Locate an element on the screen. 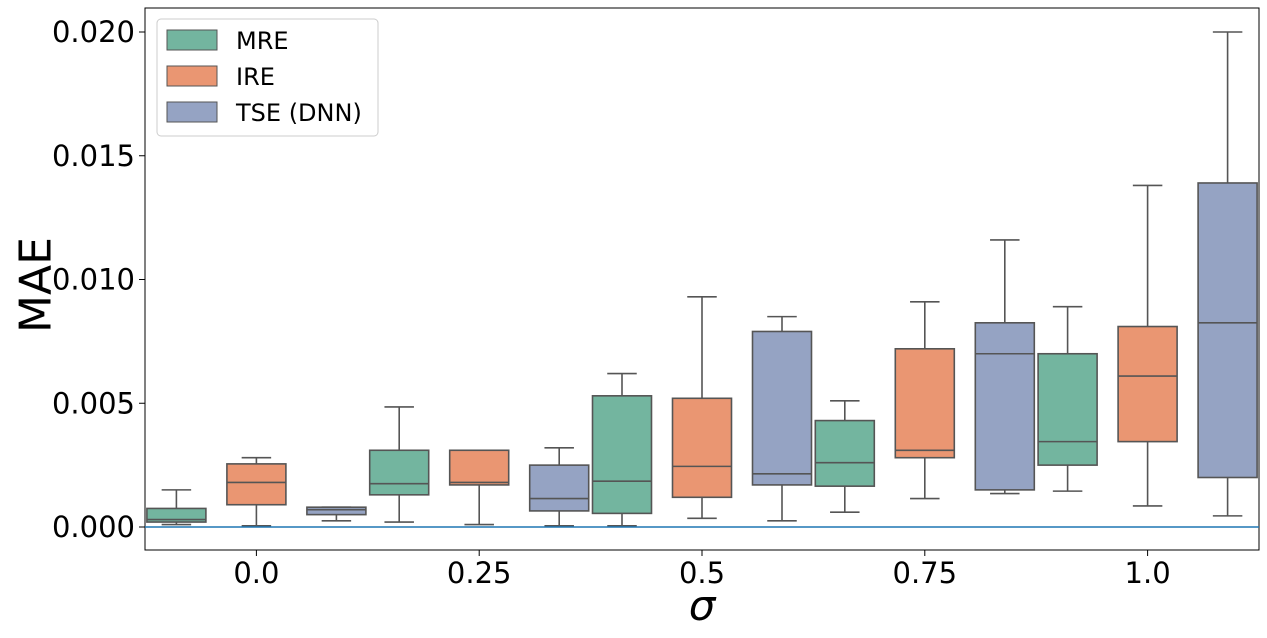  box-mre-1.0 is located at coordinates (1067, 398).